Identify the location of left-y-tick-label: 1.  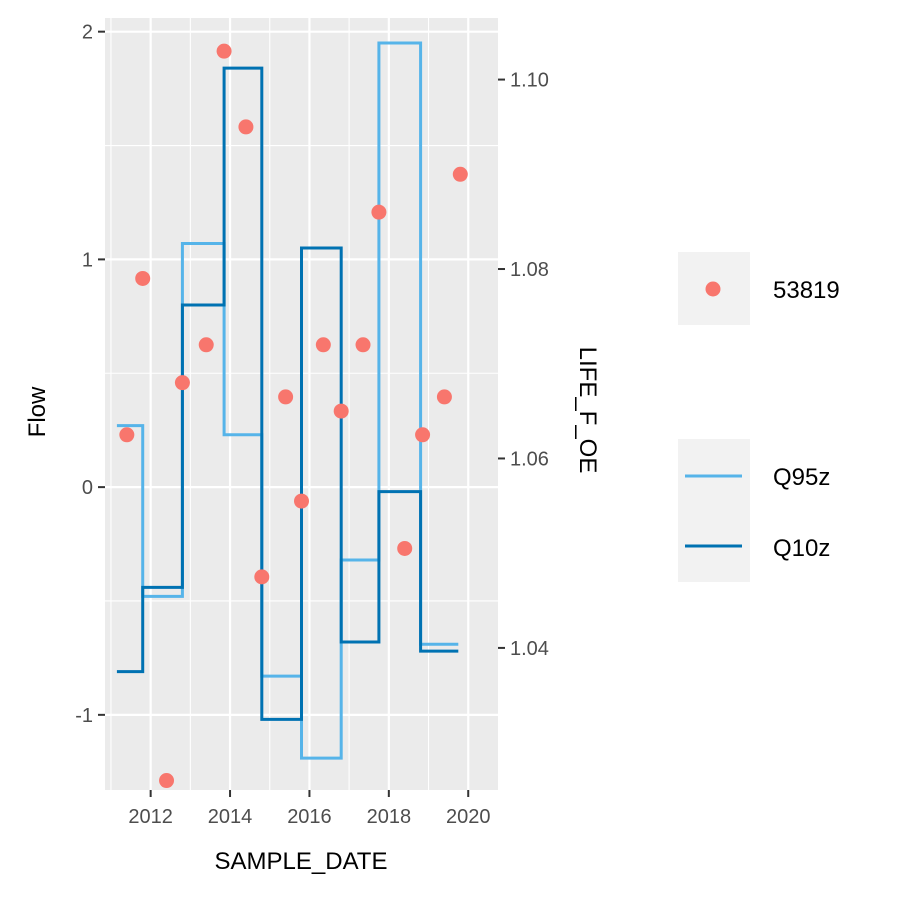
(87, 260).